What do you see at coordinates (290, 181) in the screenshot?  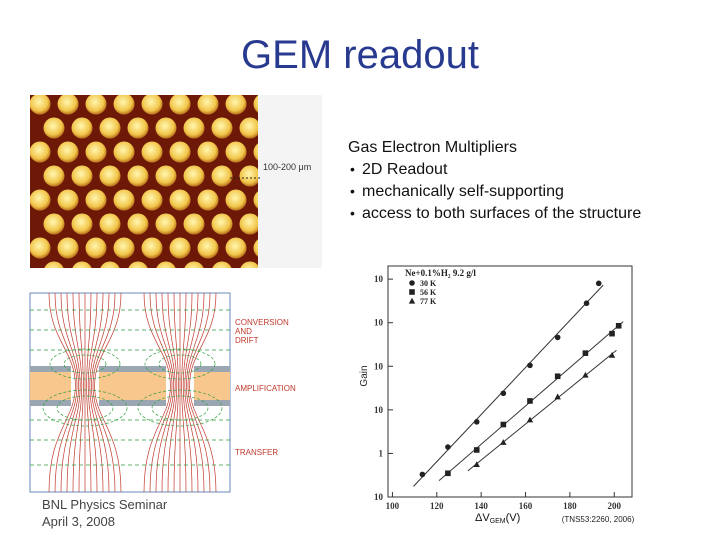 I see `photo-strip` at bounding box center [290, 181].